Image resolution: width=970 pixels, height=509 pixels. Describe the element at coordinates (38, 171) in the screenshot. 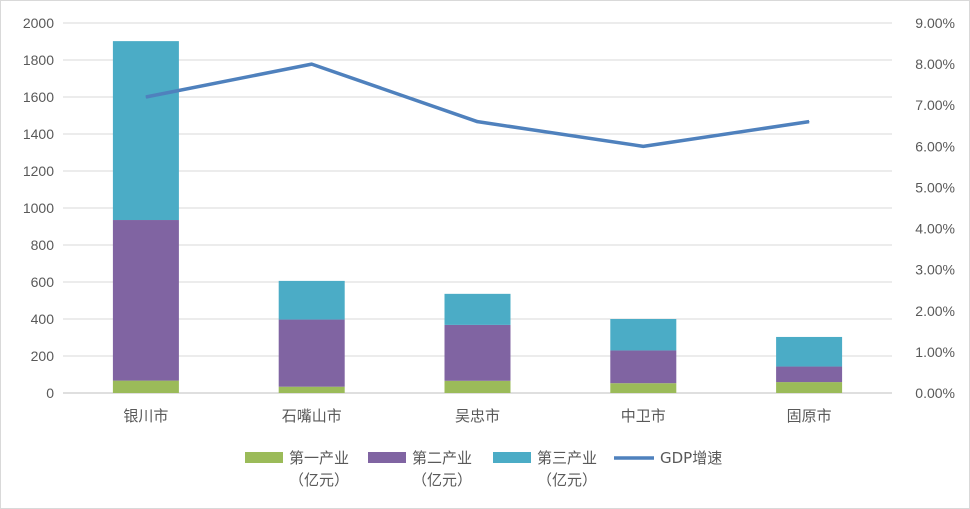

I see `y-left-tick-label: 1200` at that location.